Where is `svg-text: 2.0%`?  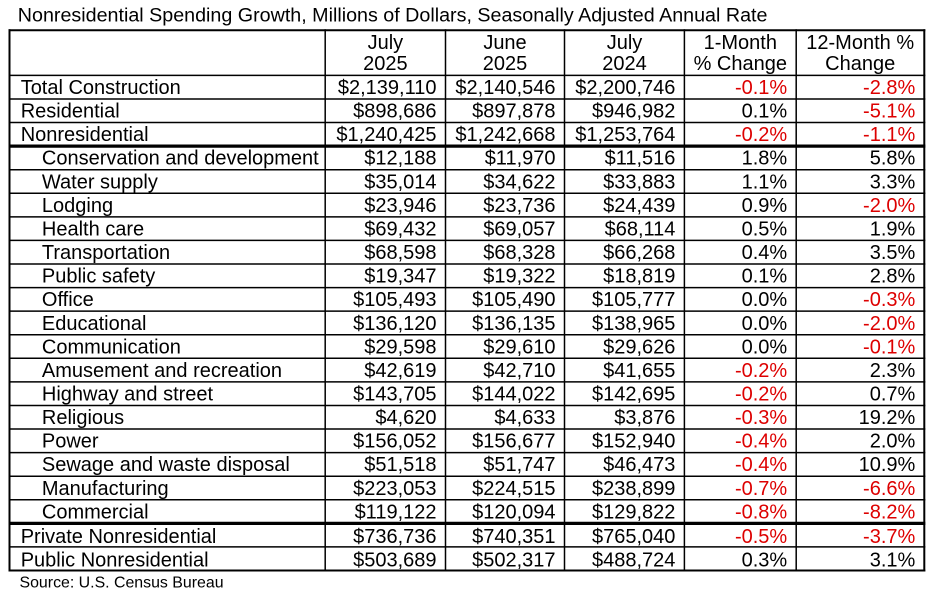 svg-text: 2.0% is located at coordinates (893, 442).